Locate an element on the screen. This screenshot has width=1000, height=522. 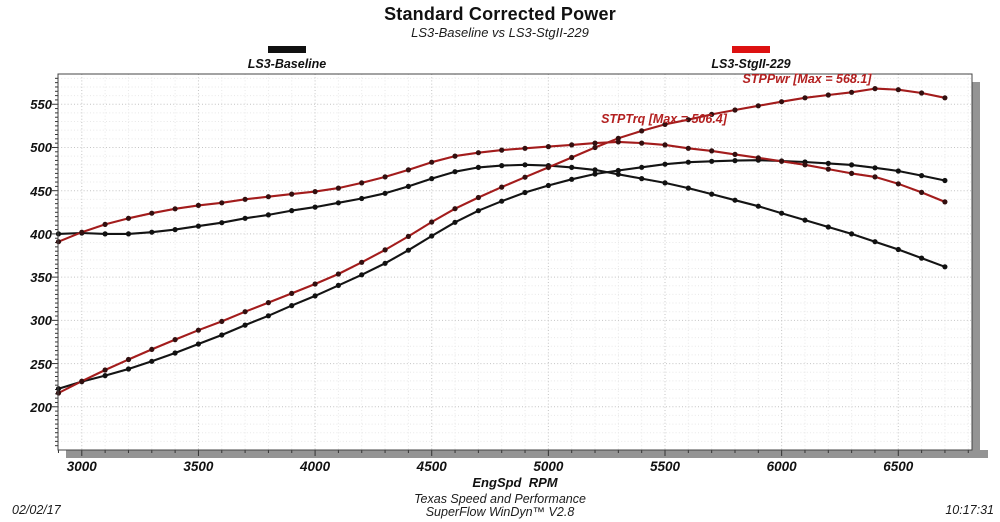
legend-label-stg2: LS3-StgII-229 is located at coordinates (751, 64).